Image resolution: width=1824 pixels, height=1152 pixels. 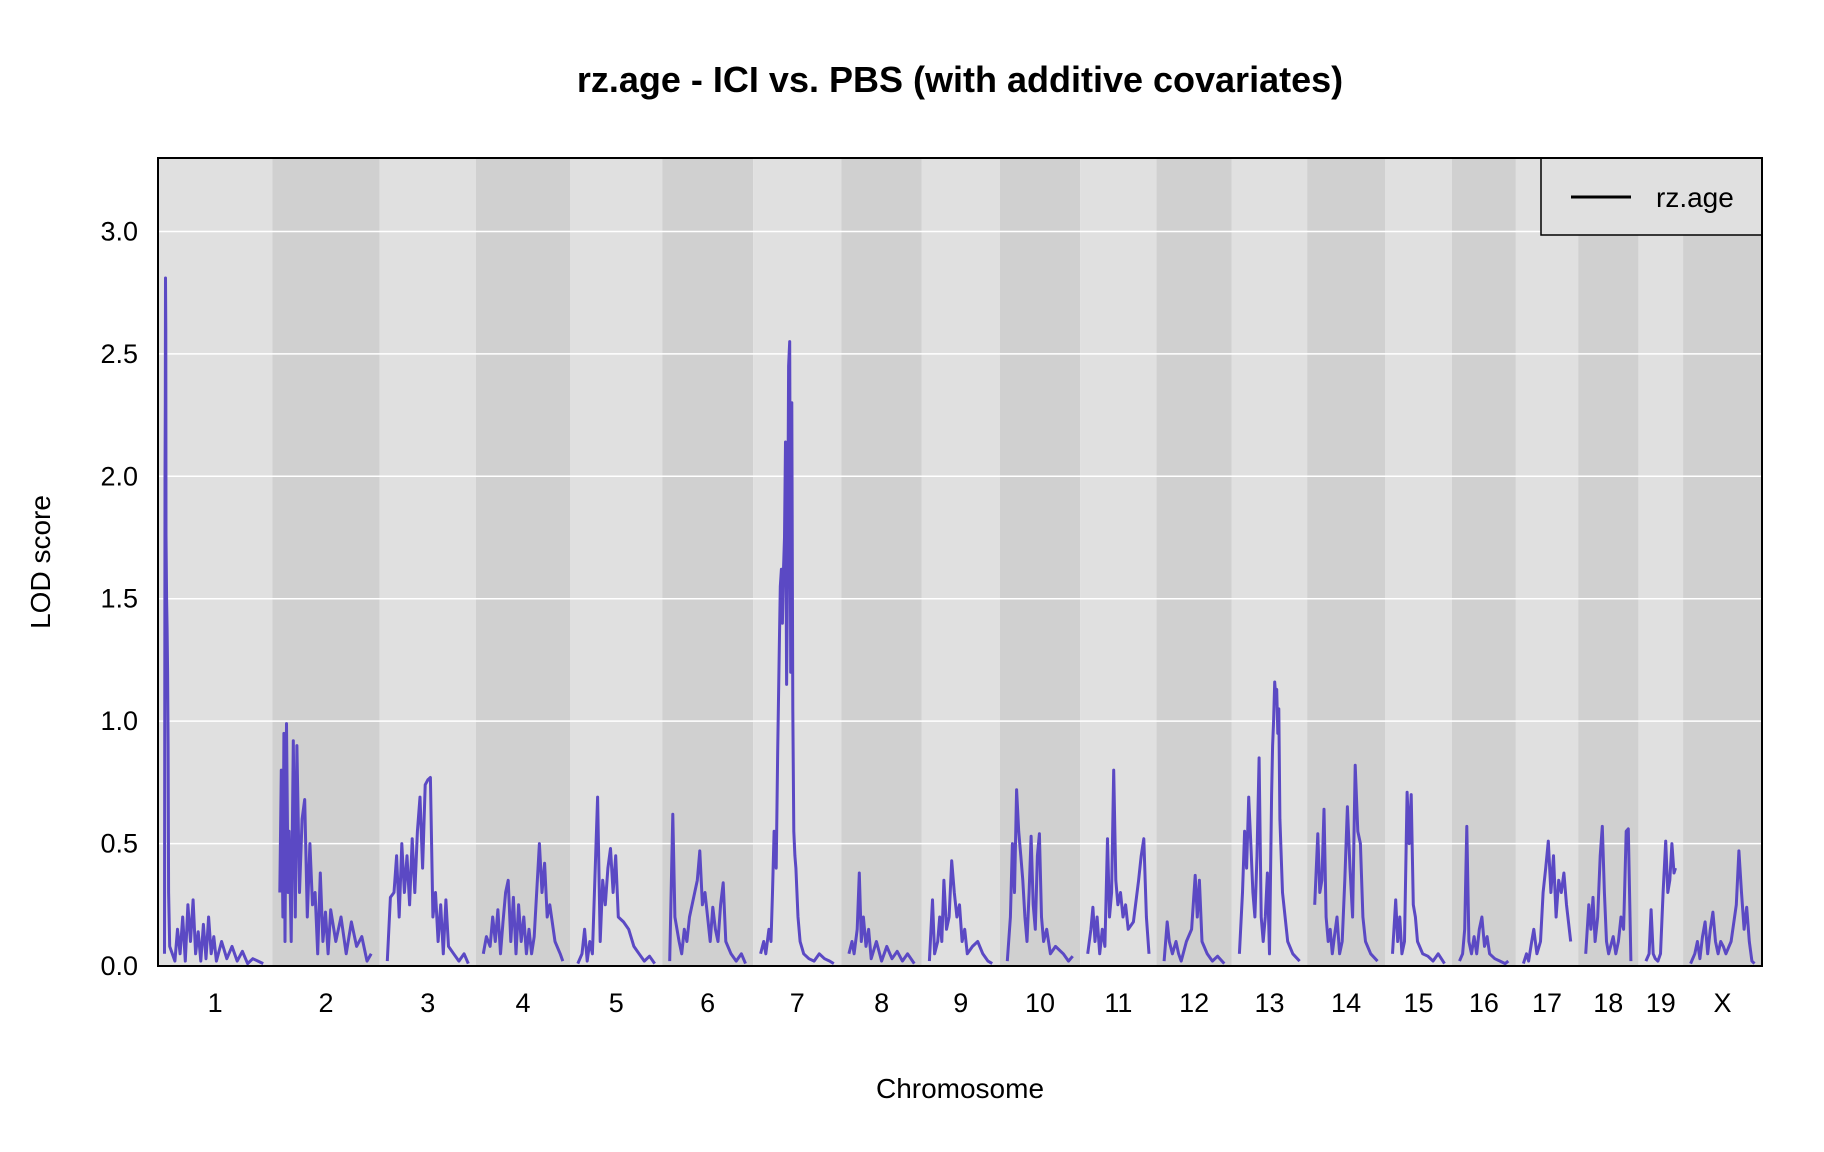 I want to click on x-tick-label-3: 3, so click(x=427, y=1003).